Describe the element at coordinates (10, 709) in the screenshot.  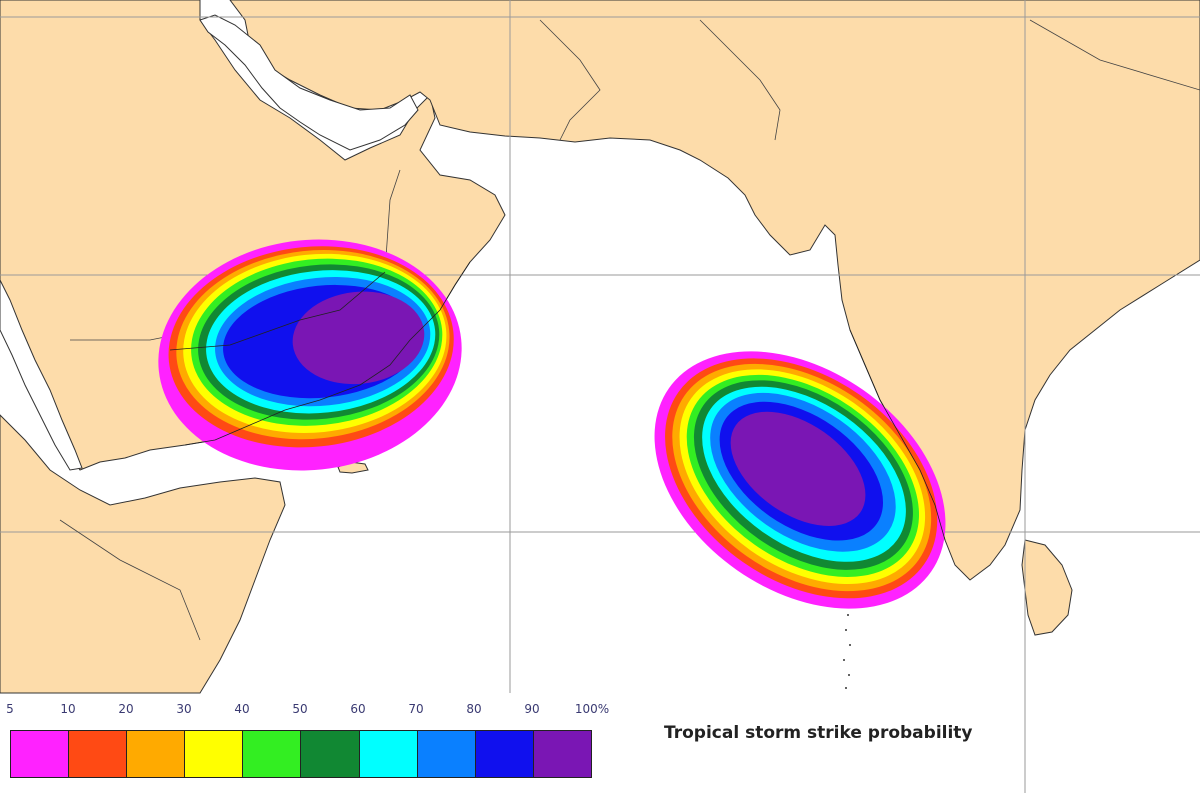
I see `legend-label: 5` at that location.